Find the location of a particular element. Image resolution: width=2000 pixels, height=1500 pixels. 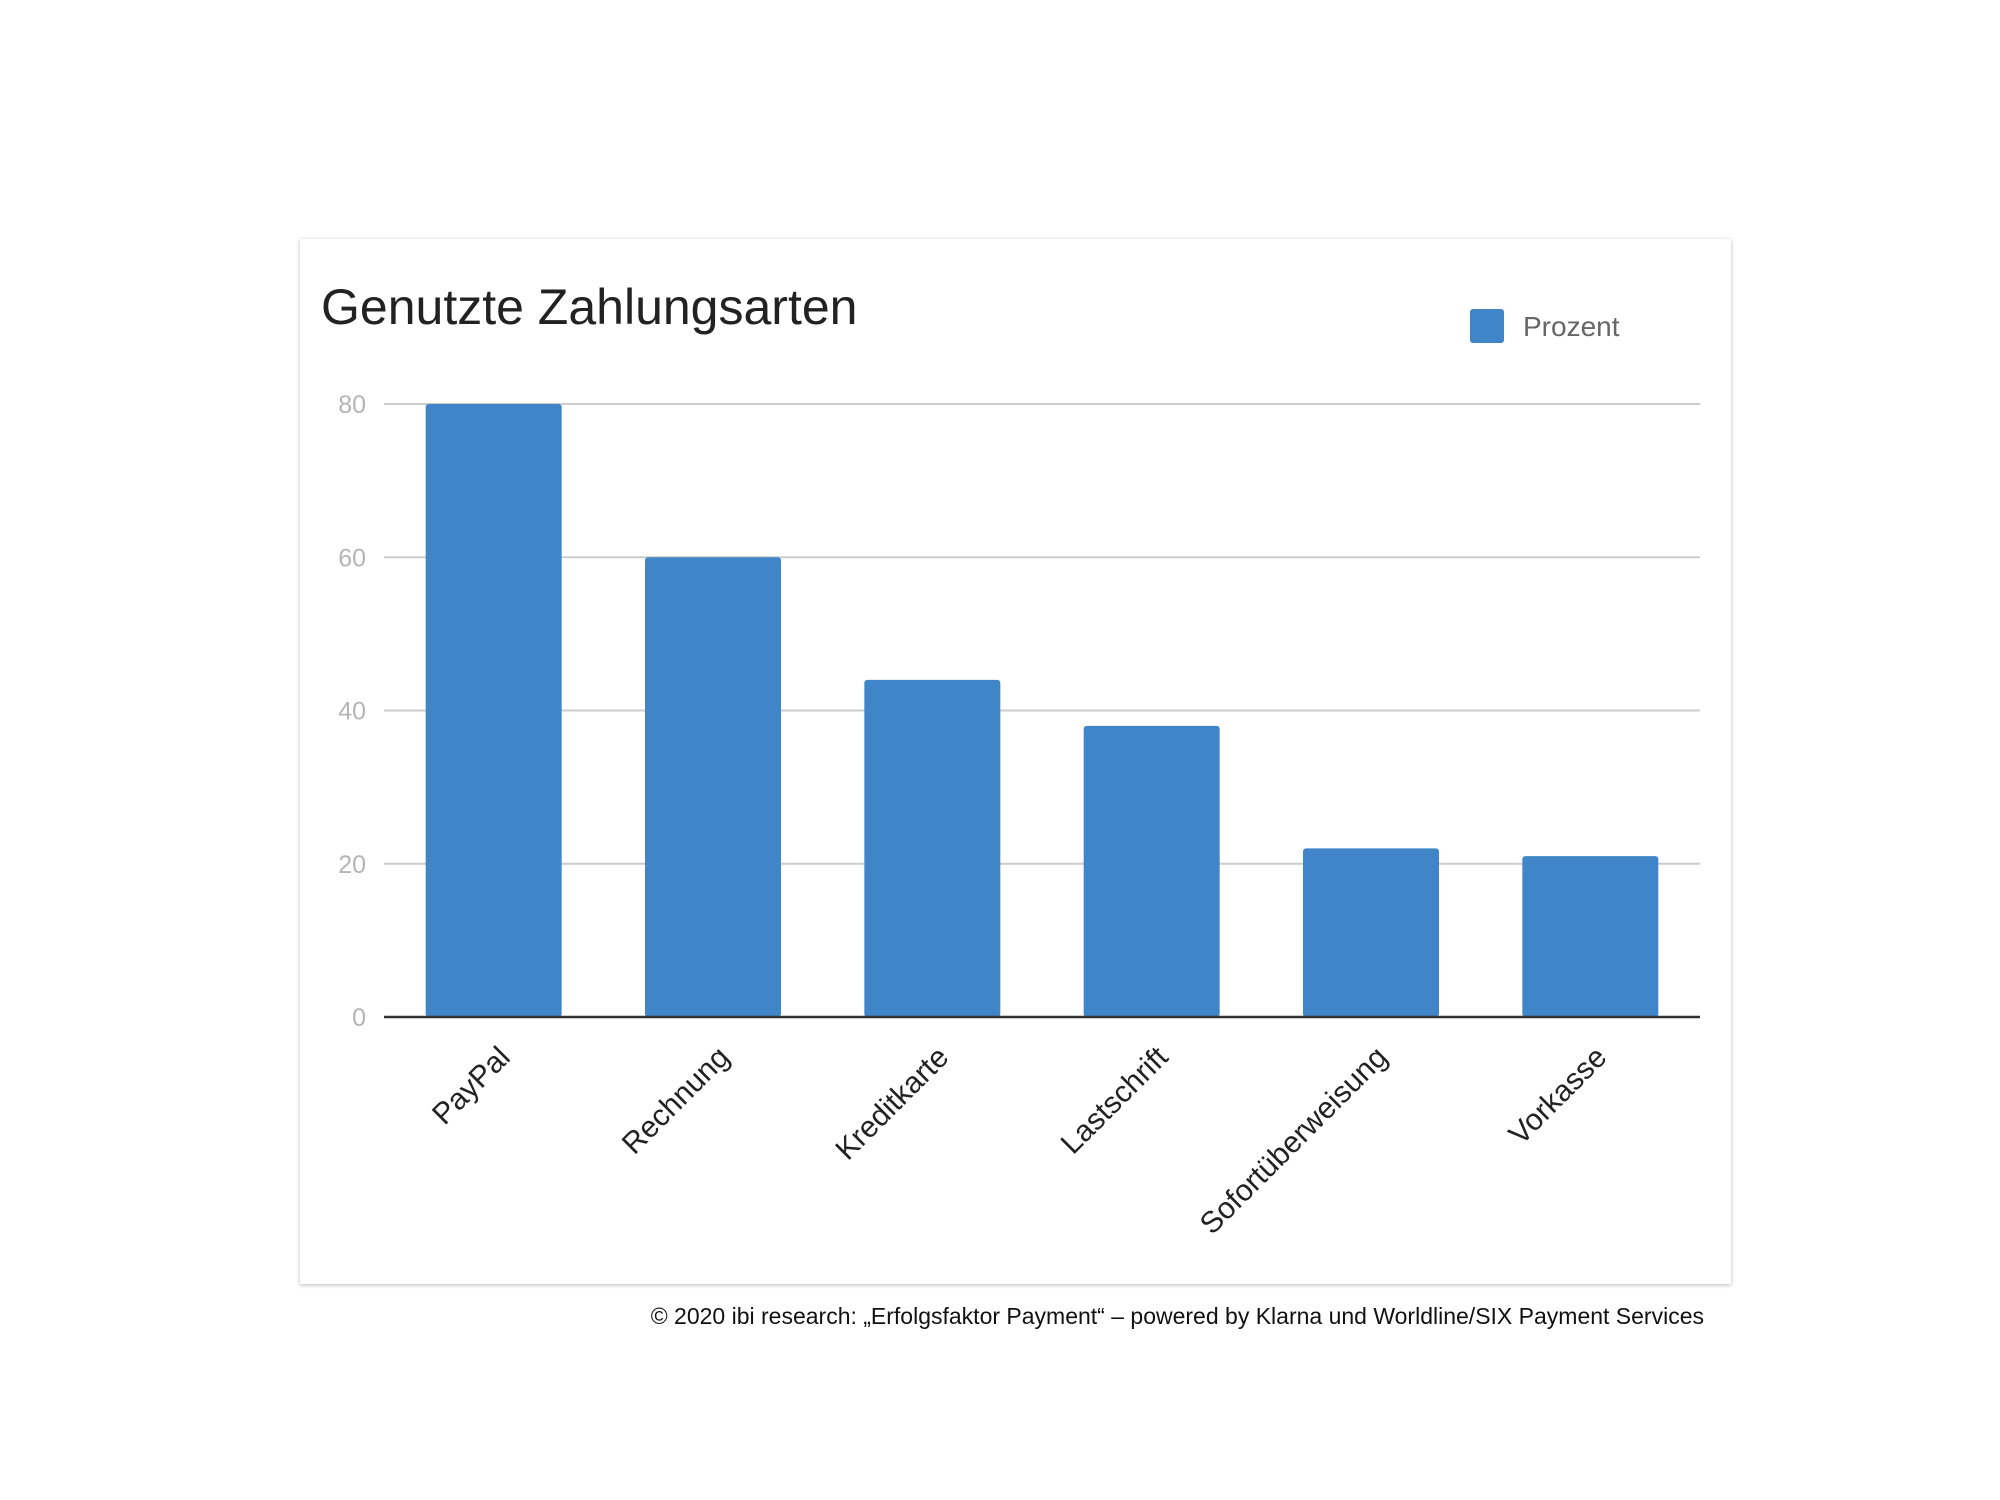

bar-rechnung is located at coordinates (713, 787).